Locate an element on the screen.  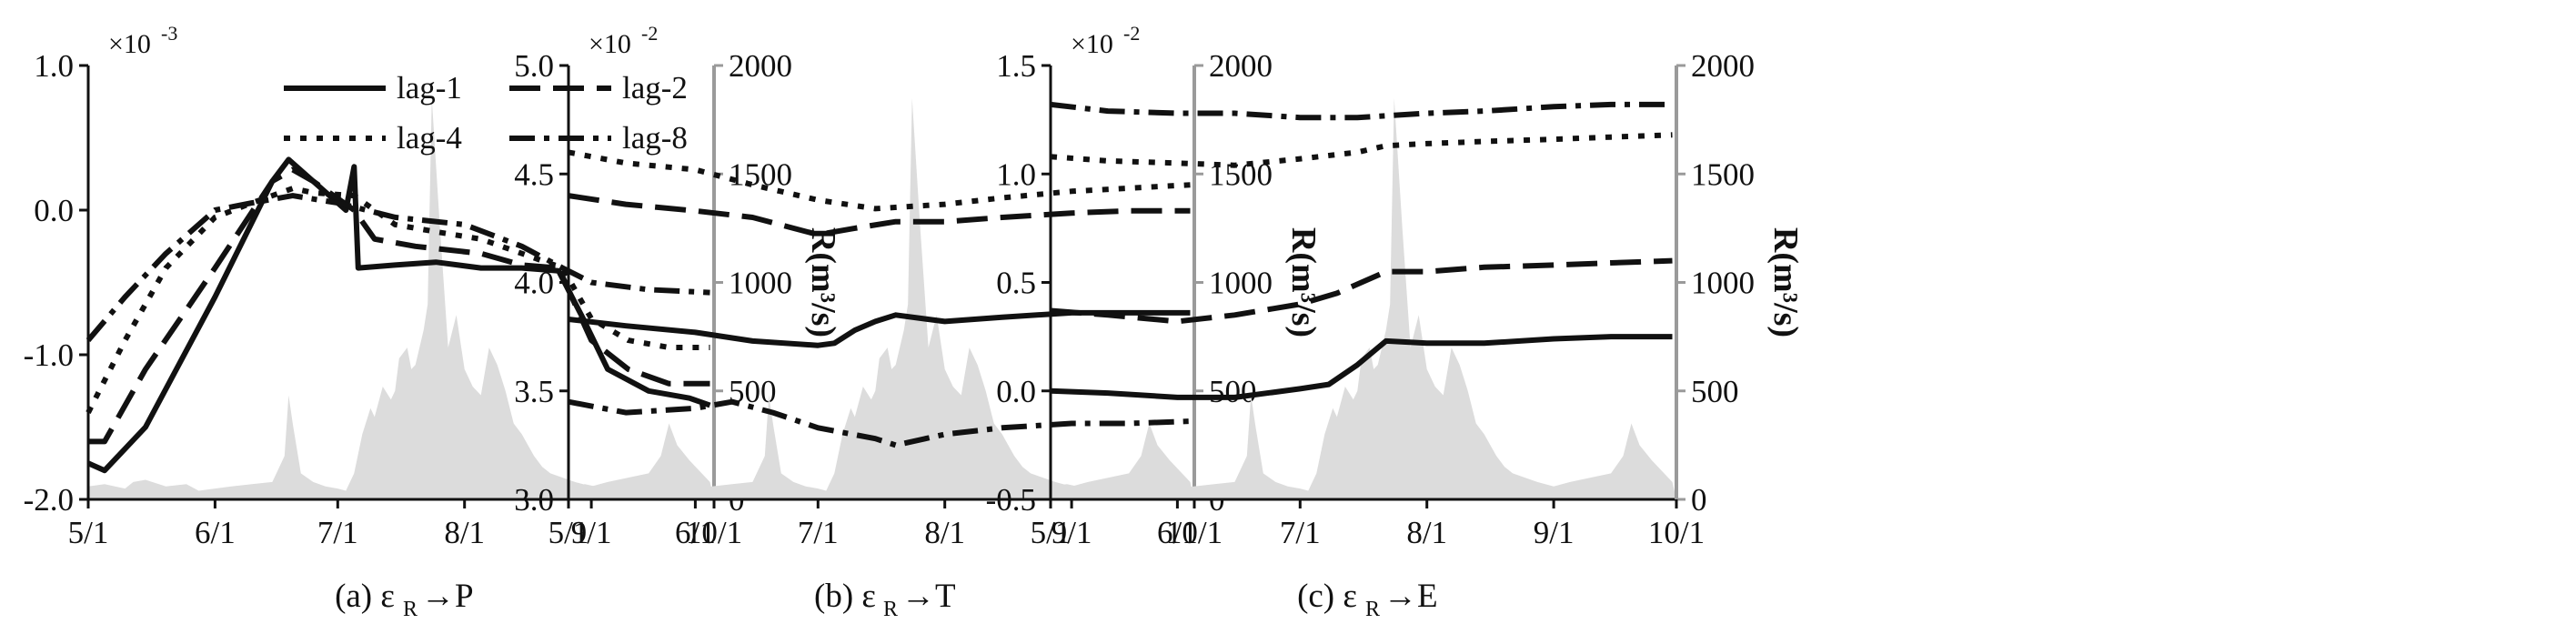
y-tick-label: -1.0 is located at coordinates (49, 355).